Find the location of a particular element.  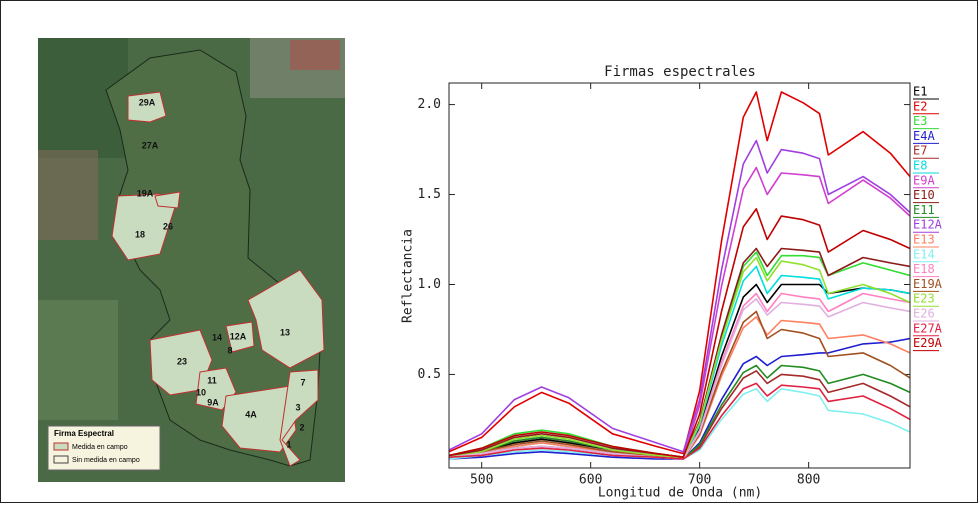

plot-label: 3 is located at coordinates (297, 407).